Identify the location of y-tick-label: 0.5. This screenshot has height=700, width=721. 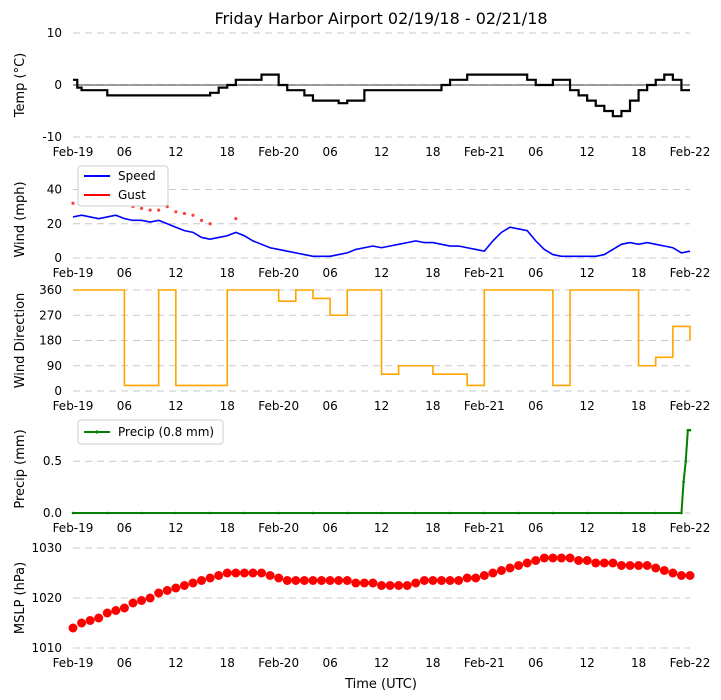
(52, 461).